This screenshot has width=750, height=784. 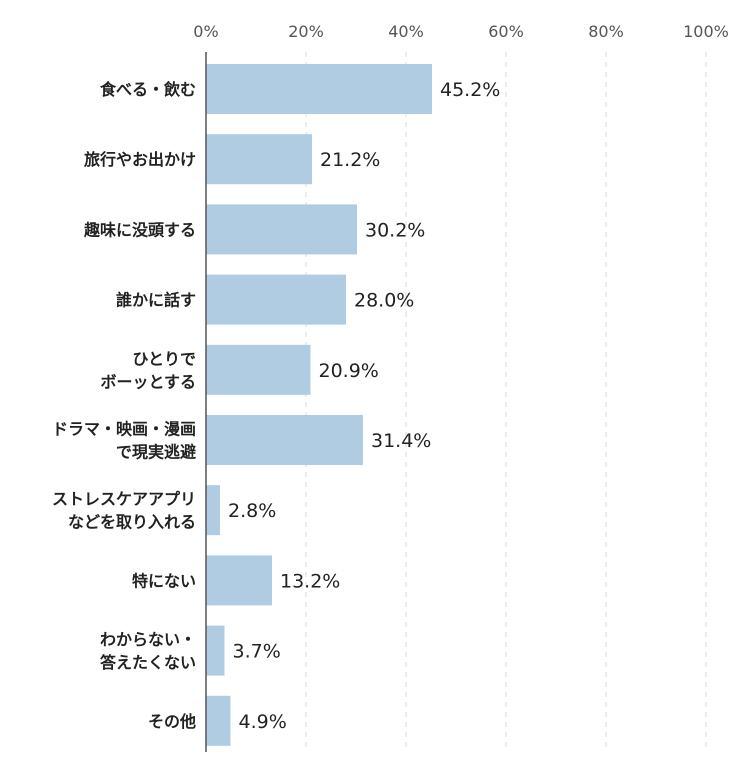 What do you see at coordinates (263, 722) in the screenshot?
I see `data-label: 4.9%` at bounding box center [263, 722].